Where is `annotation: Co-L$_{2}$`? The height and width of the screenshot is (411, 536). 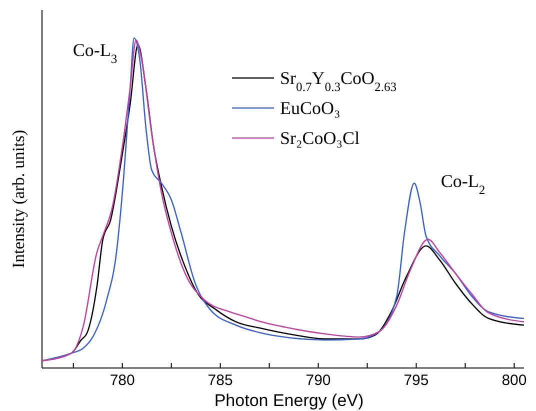
annotation: Co-L$_{2}$ is located at coordinates (463, 184).